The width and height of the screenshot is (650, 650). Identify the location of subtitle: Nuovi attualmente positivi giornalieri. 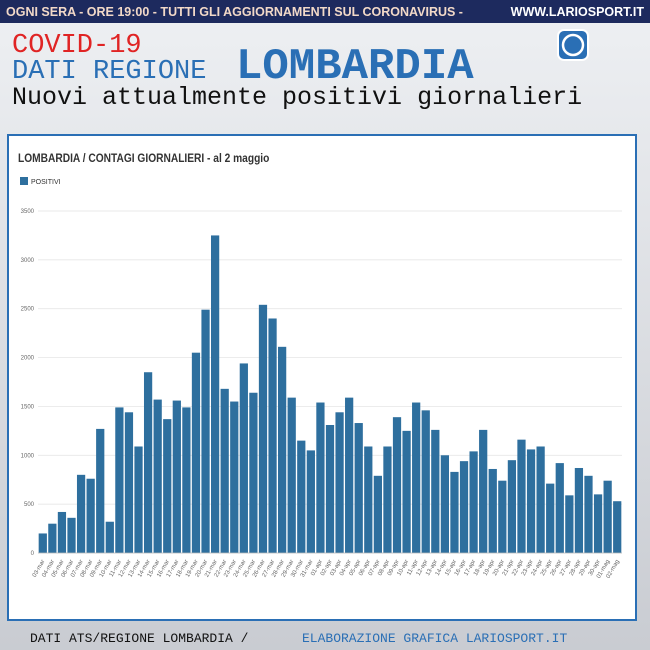
(297, 97).